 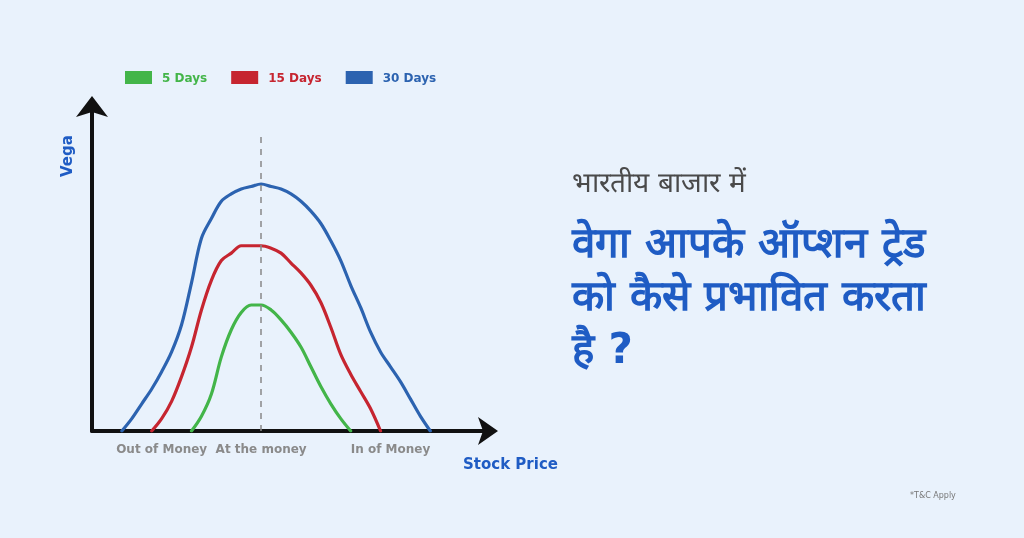 What do you see at coordinates (933, 495) in the screenshot?
I see `text: *T&C Apply` at bounding box center [933, 495].